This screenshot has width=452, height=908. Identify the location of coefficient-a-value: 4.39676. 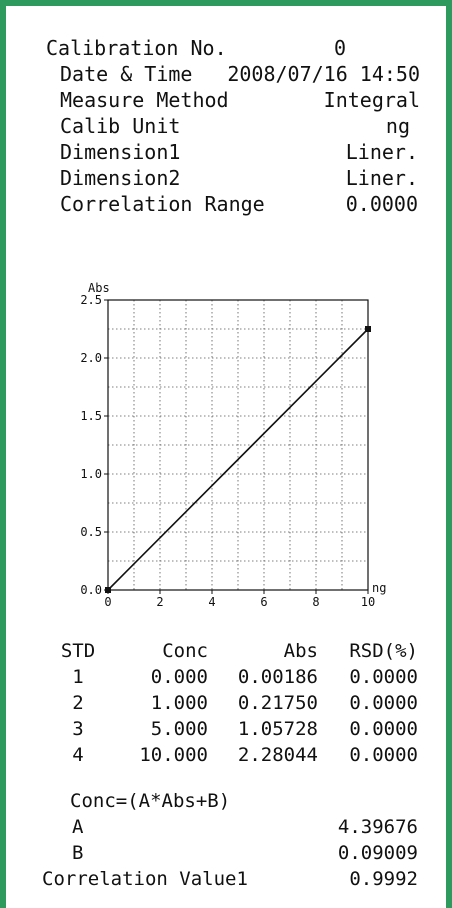
(377, 827).